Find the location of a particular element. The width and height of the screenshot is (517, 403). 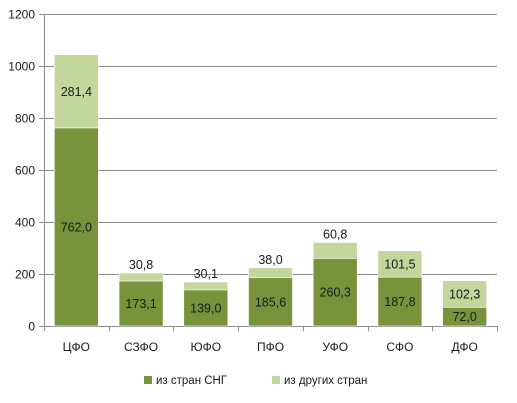

data-label: 281,4 is located at coordinates (76, 92).